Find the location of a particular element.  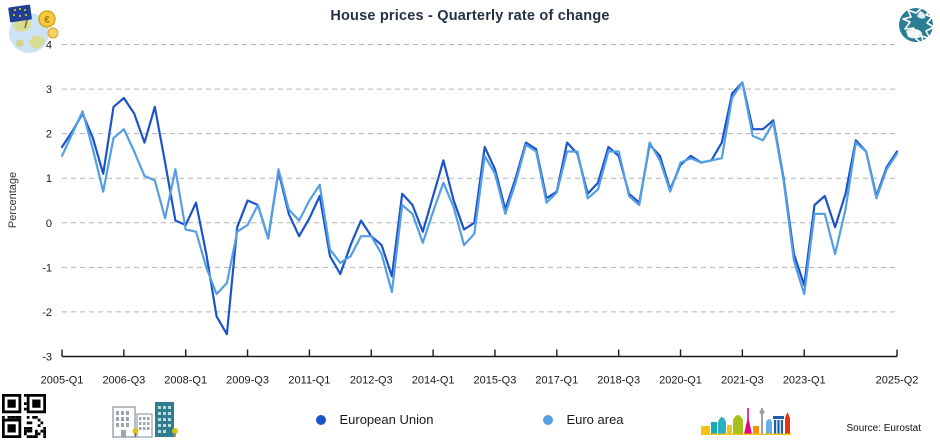

x-tick-label: 2017-Q1 is located at coordinates (556, 381).